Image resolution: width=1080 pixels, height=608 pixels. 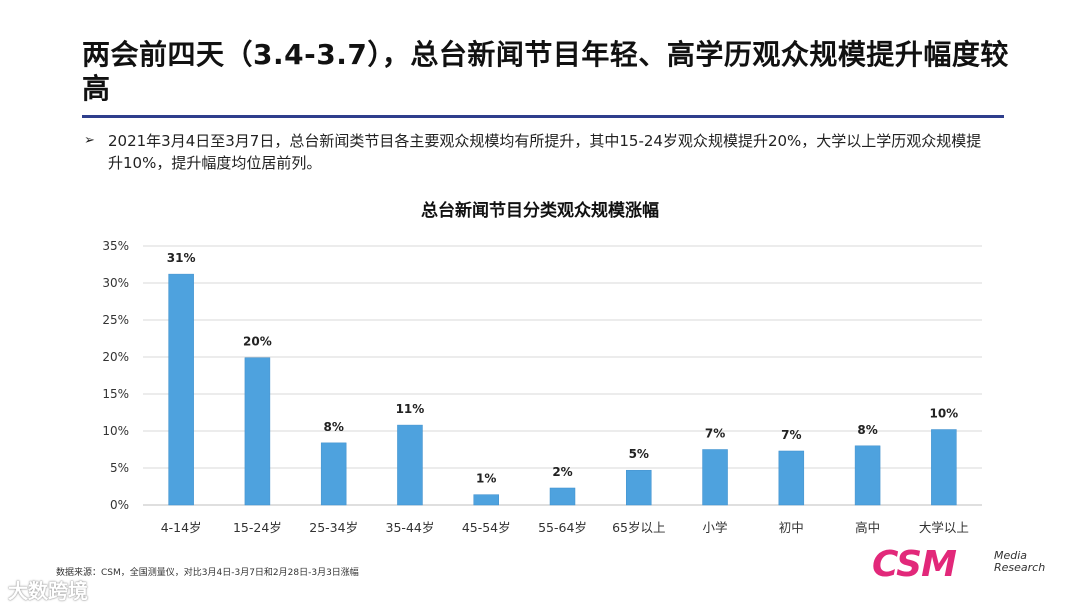 What do you see at coordinates (257, 342) in the screenshot?
I see `data-label: 20%` at bounding box center [257, 342].